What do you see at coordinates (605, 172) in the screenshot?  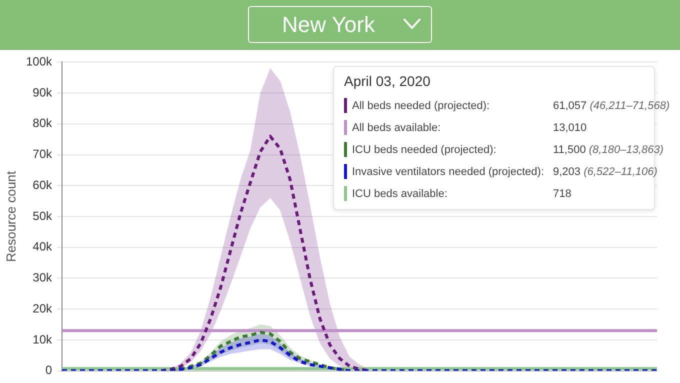 I see `annotation: 9,203 (6,522–11,106)` at bounding box center [605, 172].